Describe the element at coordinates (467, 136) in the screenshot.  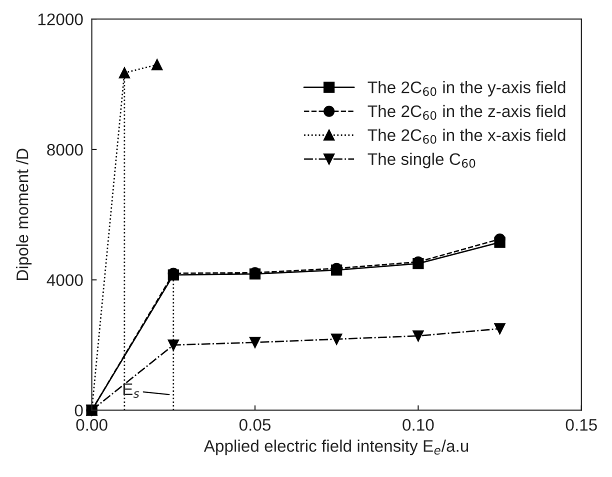
I see `legend-label: The 2C$_{60}$ in the x-axis field` at that location.